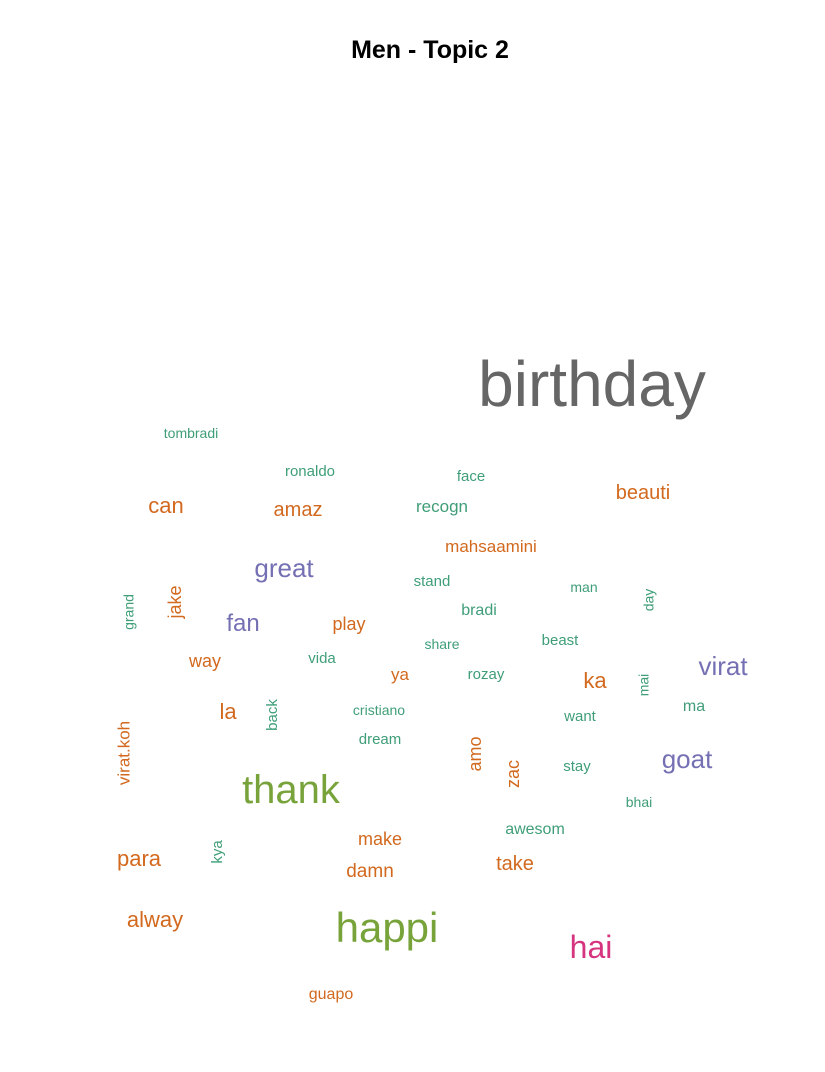 This screenshot has height=1072, width=825. I want to click on word-goat: goat, so click(687, 759).